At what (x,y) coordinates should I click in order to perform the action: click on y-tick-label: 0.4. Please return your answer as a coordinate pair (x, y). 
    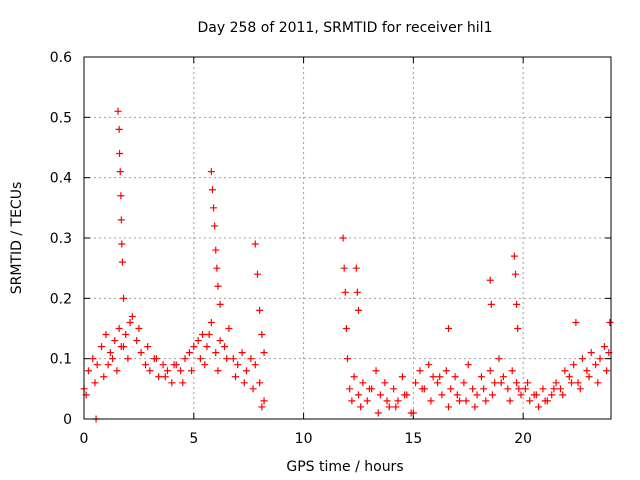
    Looking at the image, I should click on (61, 179).